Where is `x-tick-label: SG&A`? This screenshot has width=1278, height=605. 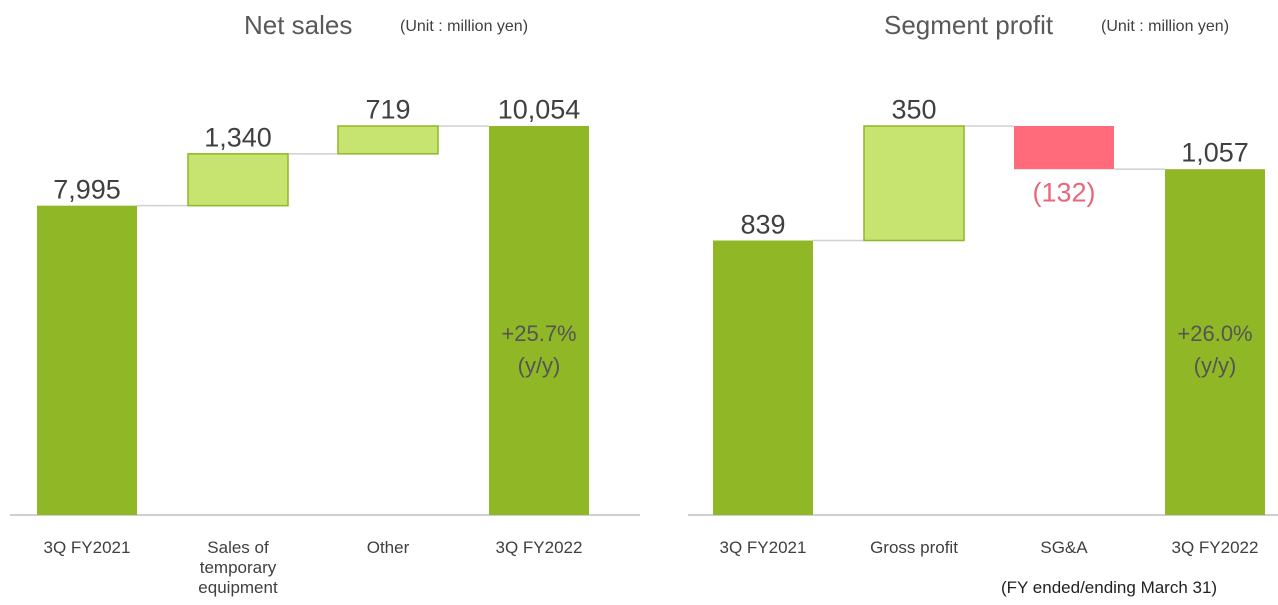 x-tick-label: SG&A is located at coordinates (1064, 547).